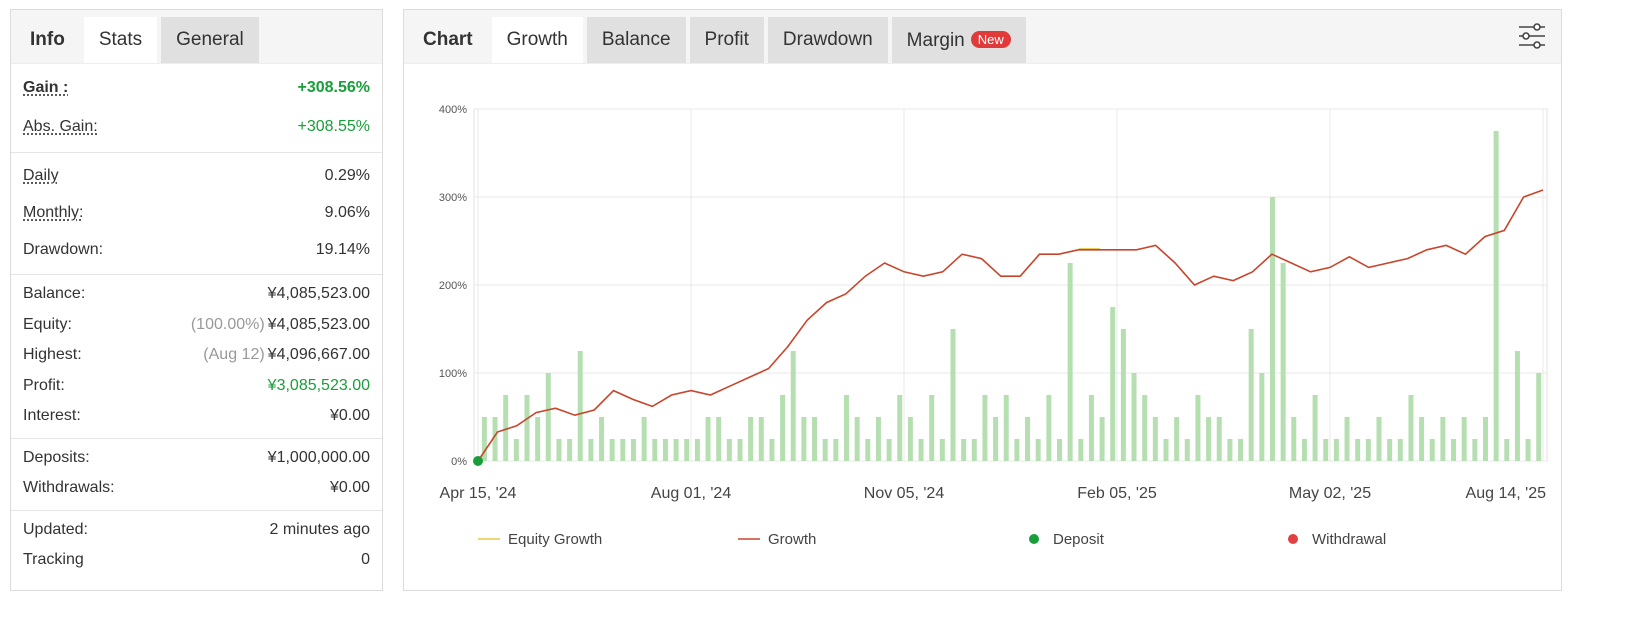 The height and width of the screenshot is (619, 1629). Describe the element at coordinates (792, 539) in the screenshot. I see `legend-label: Growth` at that location.